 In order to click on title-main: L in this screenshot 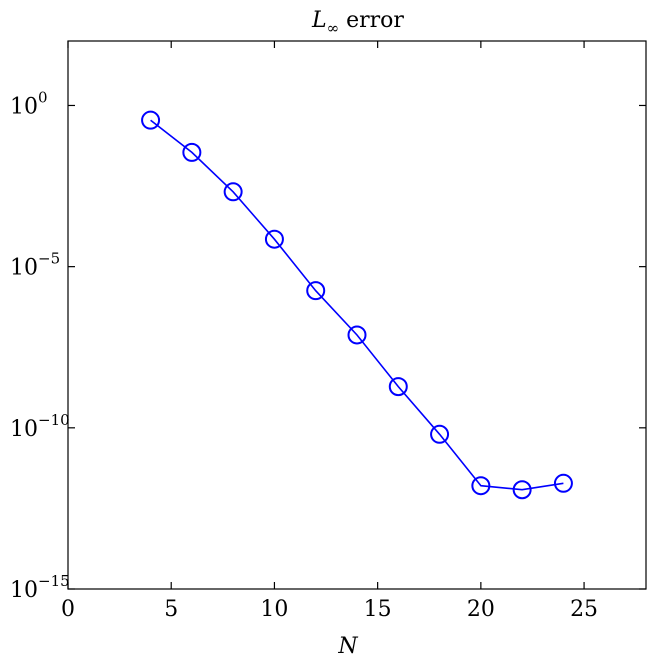, I will do `click(319, 20)`.